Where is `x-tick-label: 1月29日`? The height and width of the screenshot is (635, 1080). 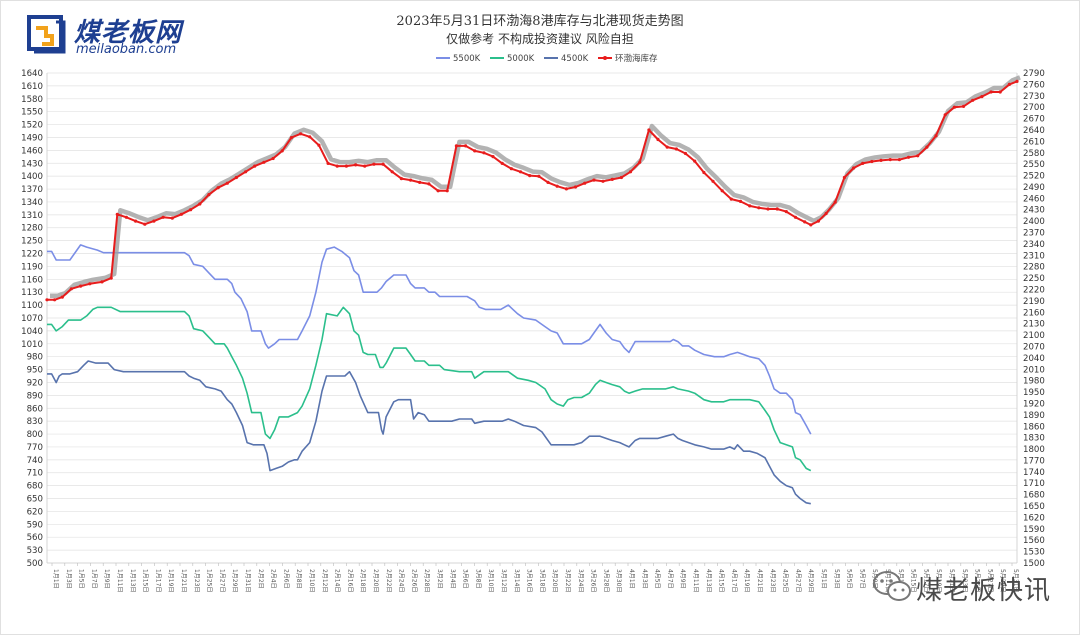 x-tick-label: 1月29日 is located at coordinates (234, 580).